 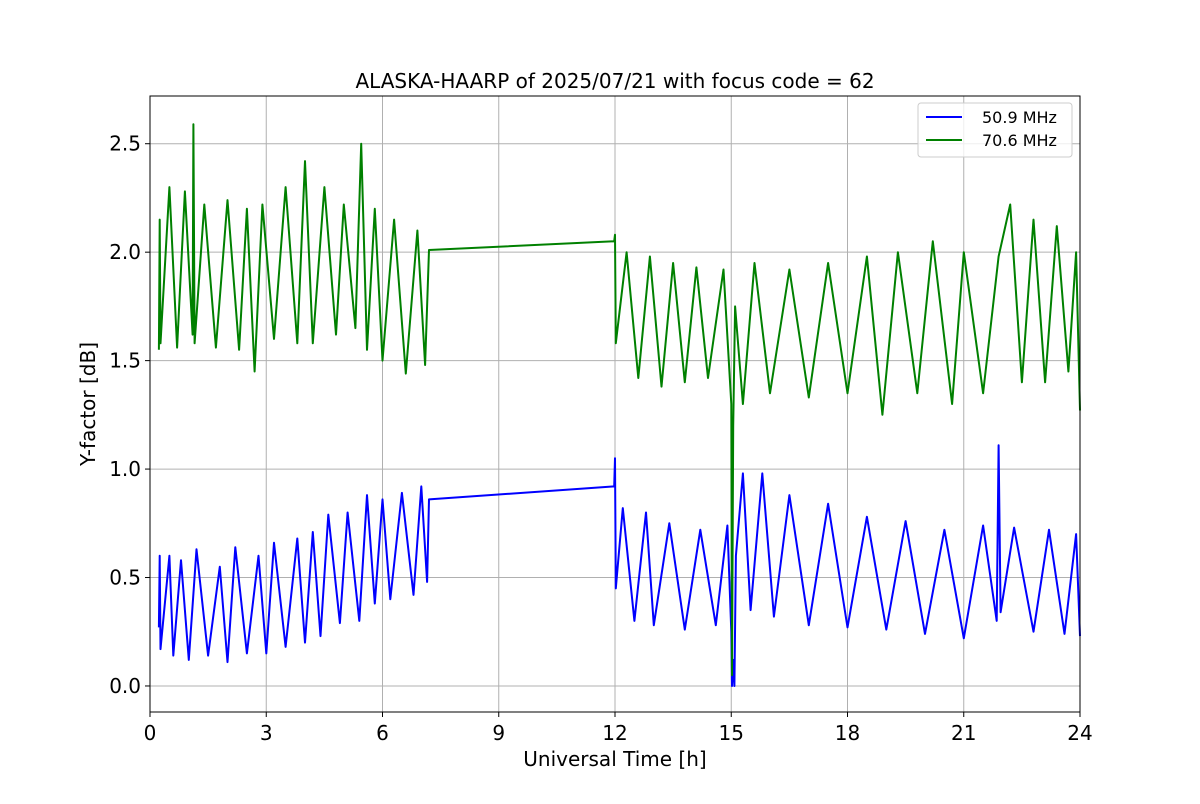 What do you see at coordinates (614, 759) in the screenshot?
I see `x-axis-label: Universal Time [h]` at bounding box center [614, 759].